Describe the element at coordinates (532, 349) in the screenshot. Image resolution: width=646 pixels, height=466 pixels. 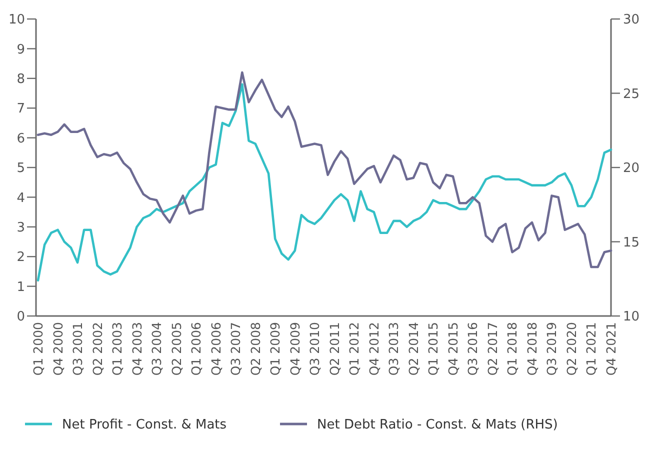
I see `x-tick-label: Q4 2018` at that location.